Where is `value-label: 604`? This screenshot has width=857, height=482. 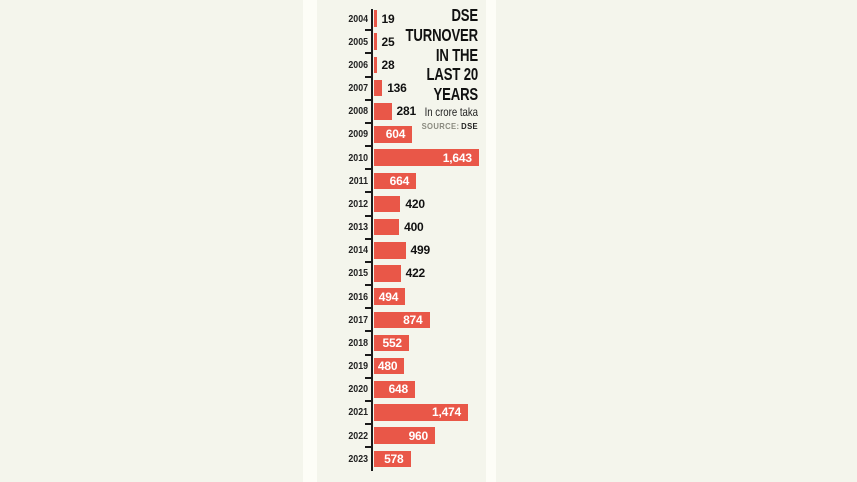
value-label: 604 is located at coordinates (395, 134).